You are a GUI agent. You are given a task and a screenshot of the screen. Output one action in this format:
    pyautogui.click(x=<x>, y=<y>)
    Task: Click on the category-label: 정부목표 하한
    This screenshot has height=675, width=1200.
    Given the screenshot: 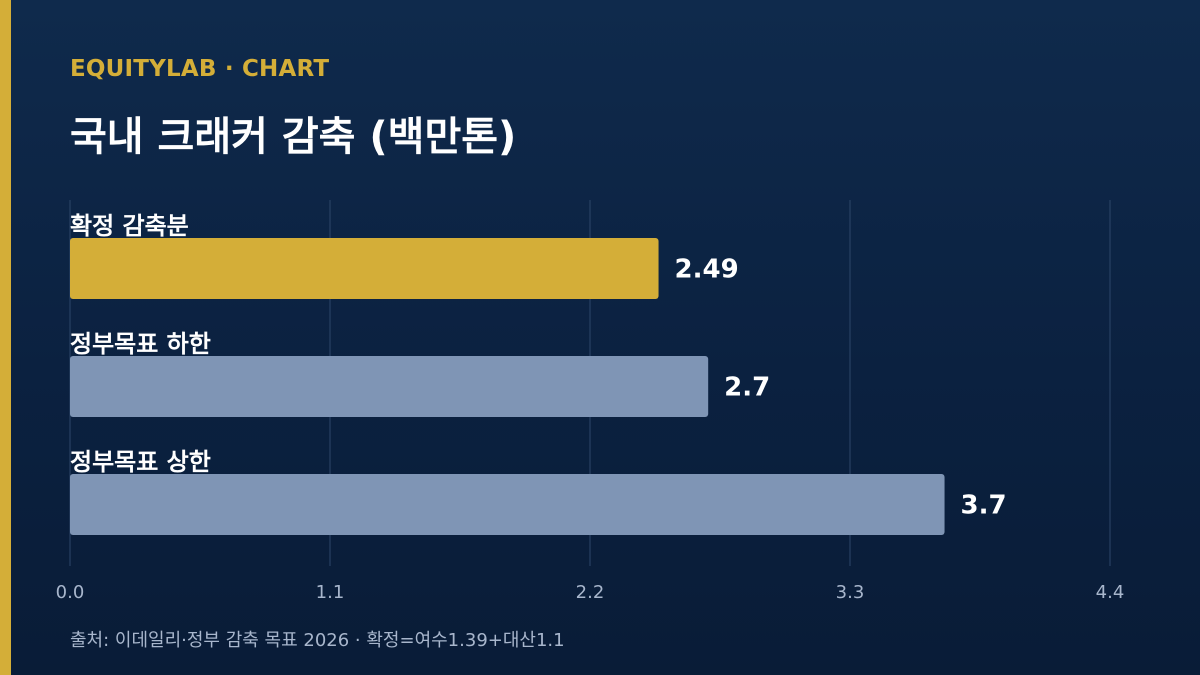 What is the action you would take?
    pyautogui.click(x=140, y=344)
    